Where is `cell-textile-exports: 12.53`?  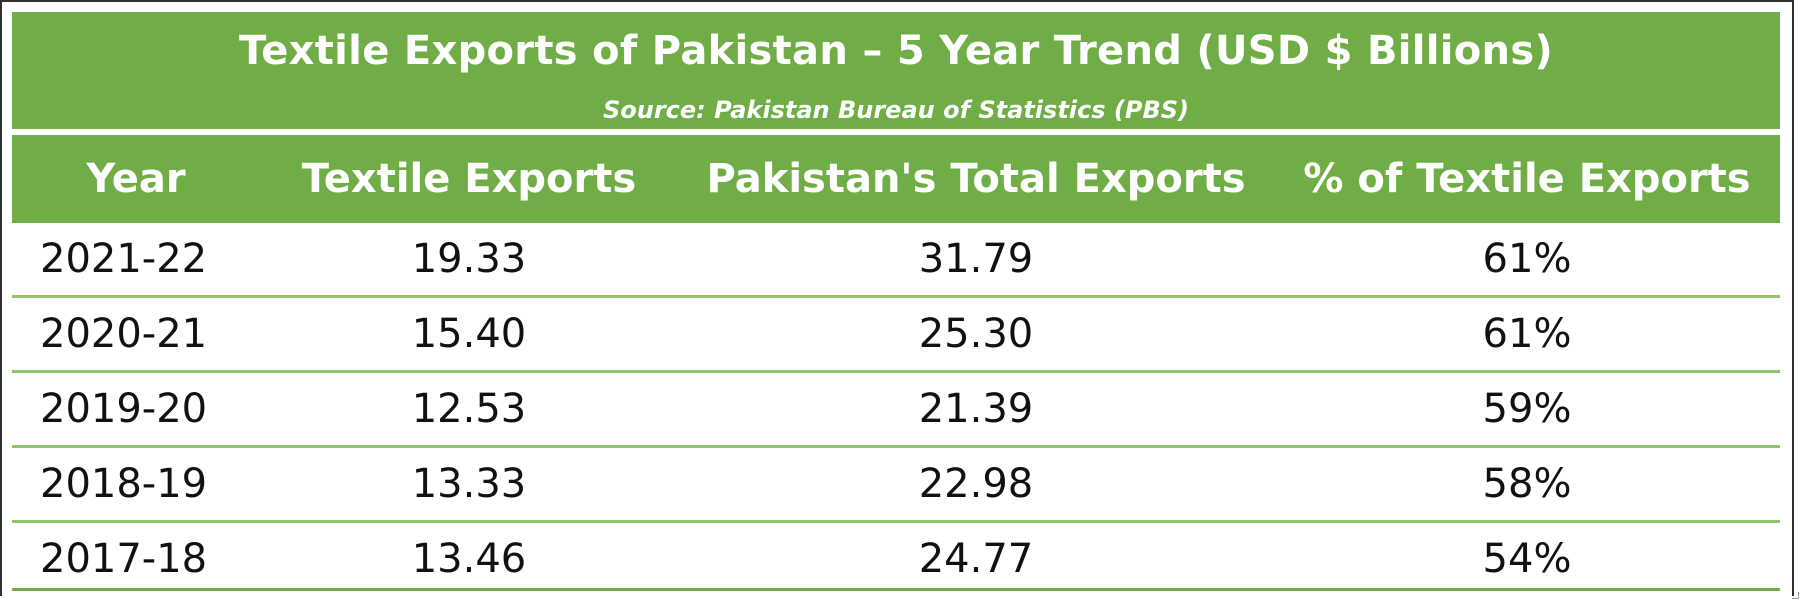 cell-textile-exports: 12.53 is located at coordinates (469, 409).